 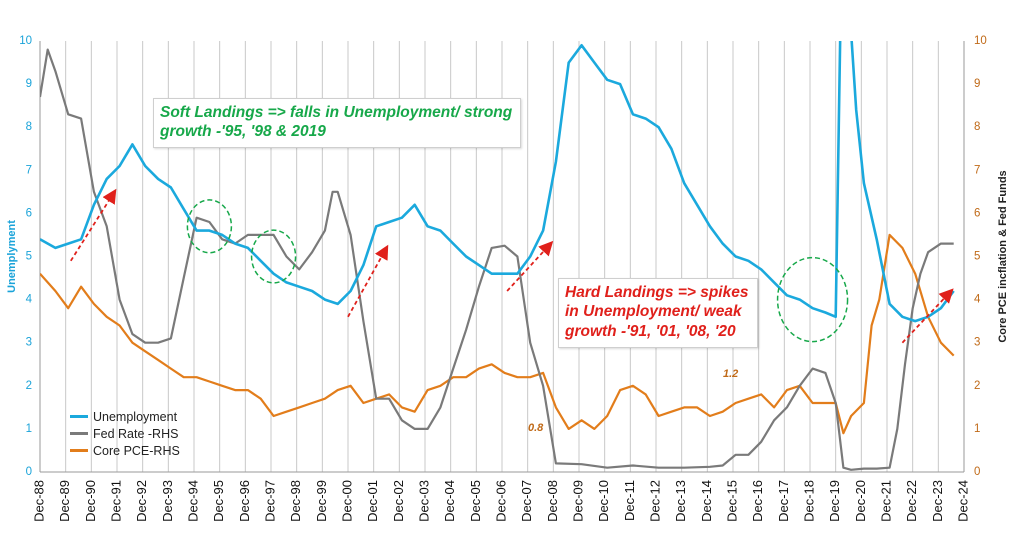 What do you see at coordinates (977, 300) in the screenshot?
I see `y-right-tick-label: 4` at bounding box center [977, 300].